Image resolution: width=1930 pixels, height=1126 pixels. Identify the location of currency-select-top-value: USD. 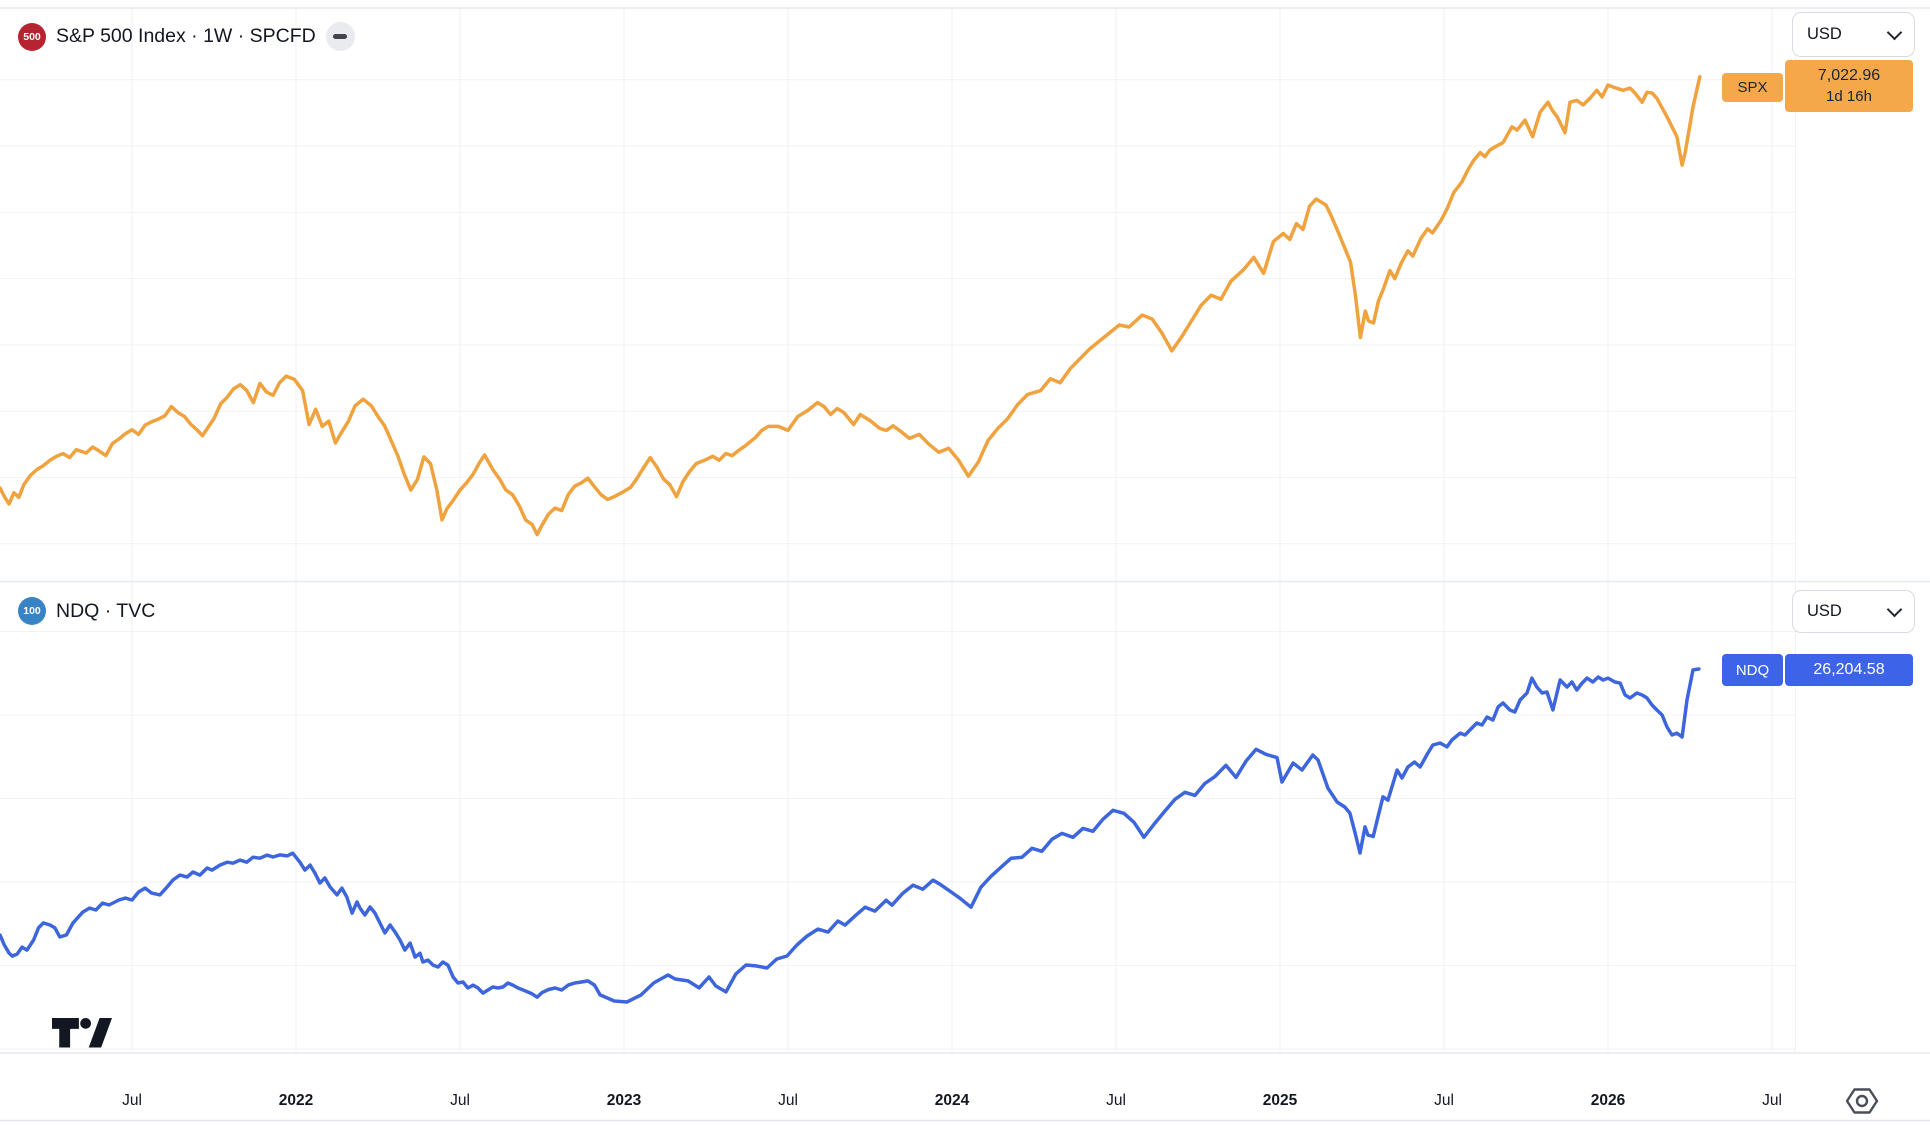
(1824, 34).